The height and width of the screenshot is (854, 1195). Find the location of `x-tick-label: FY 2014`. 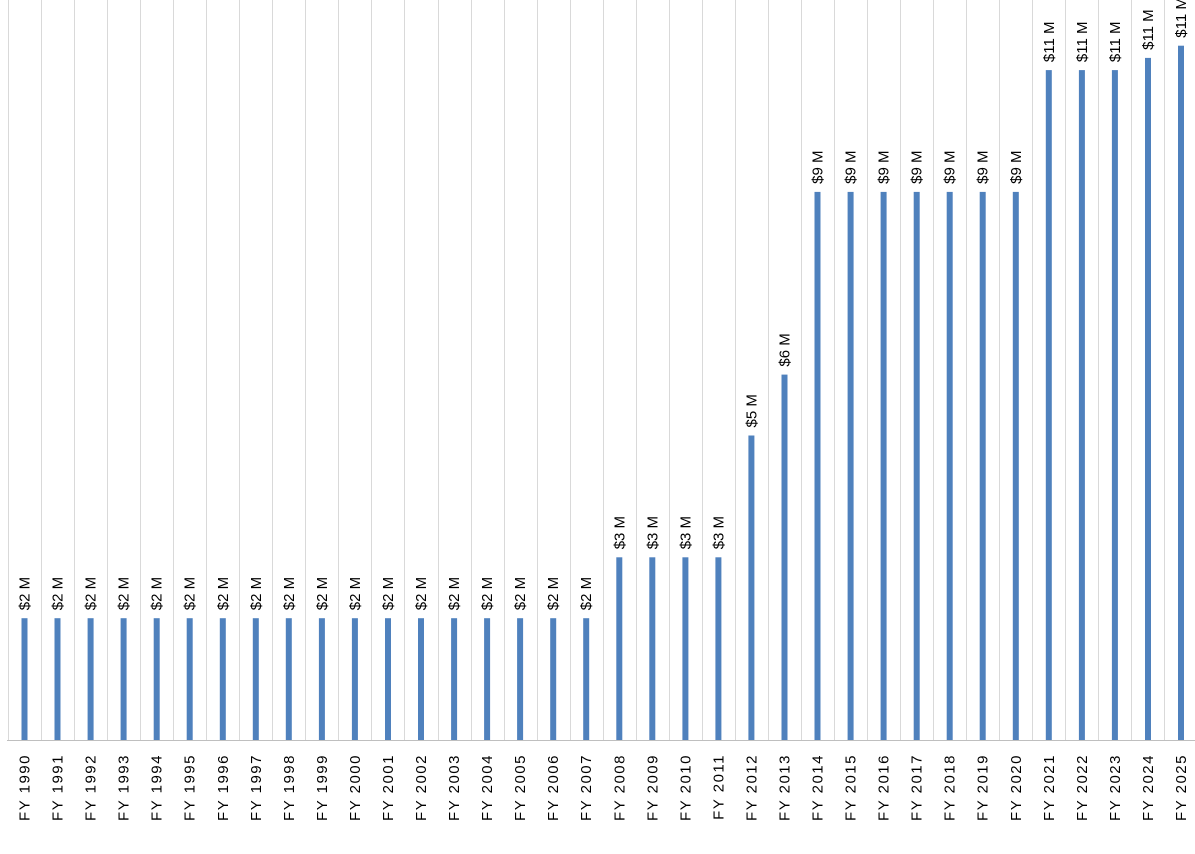

x-tick-label: FY 2014 is located at coordinates (818, 787).